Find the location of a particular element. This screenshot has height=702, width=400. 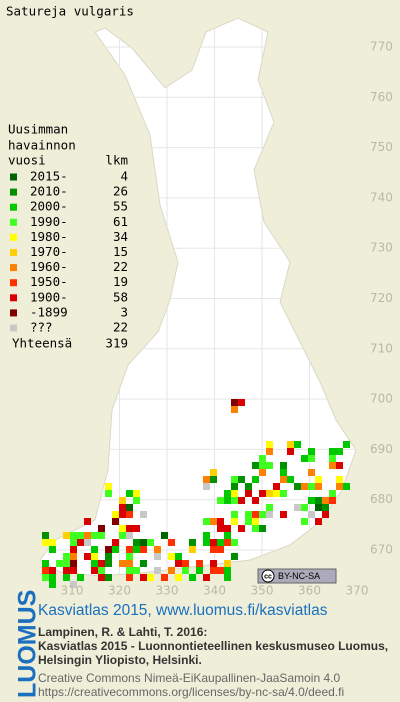

logo: LUOMUS is located at coordinates (28, 644).